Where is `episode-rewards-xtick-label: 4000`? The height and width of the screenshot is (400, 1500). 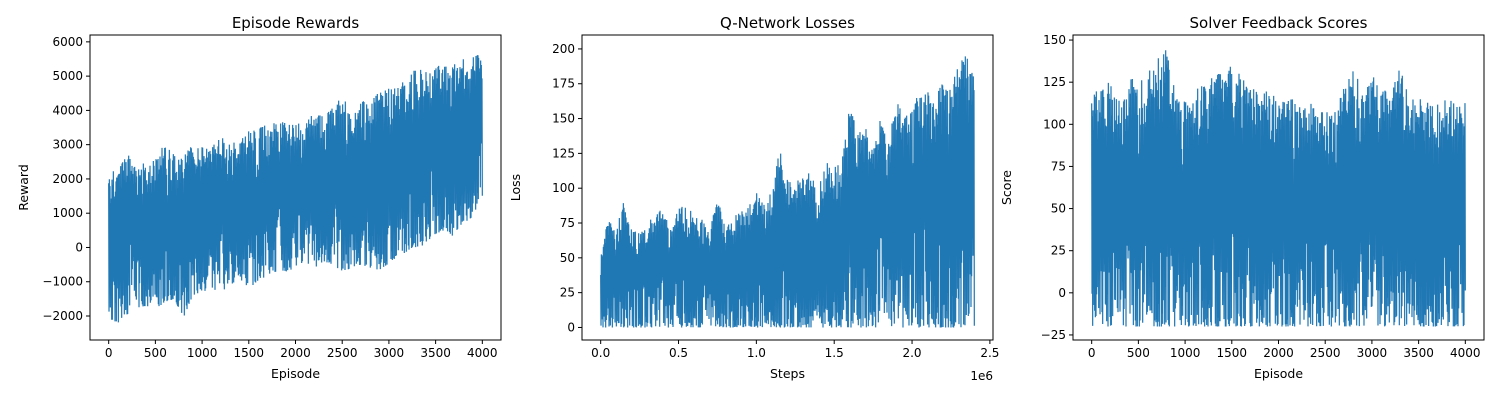 episode-rewards-xtick-label: 4000 is located at coordinates (482, 353).